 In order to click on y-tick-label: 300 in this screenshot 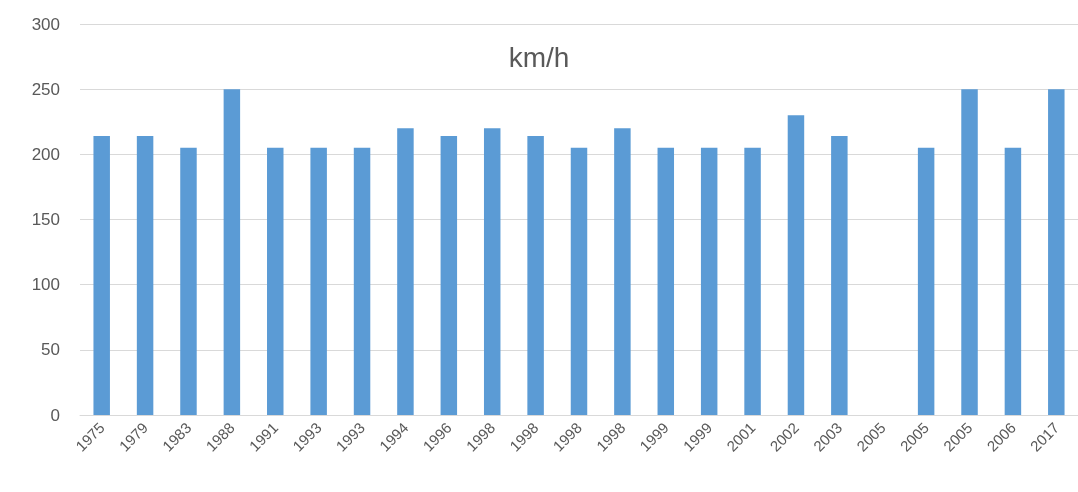, I will do `click(45, 24)`.